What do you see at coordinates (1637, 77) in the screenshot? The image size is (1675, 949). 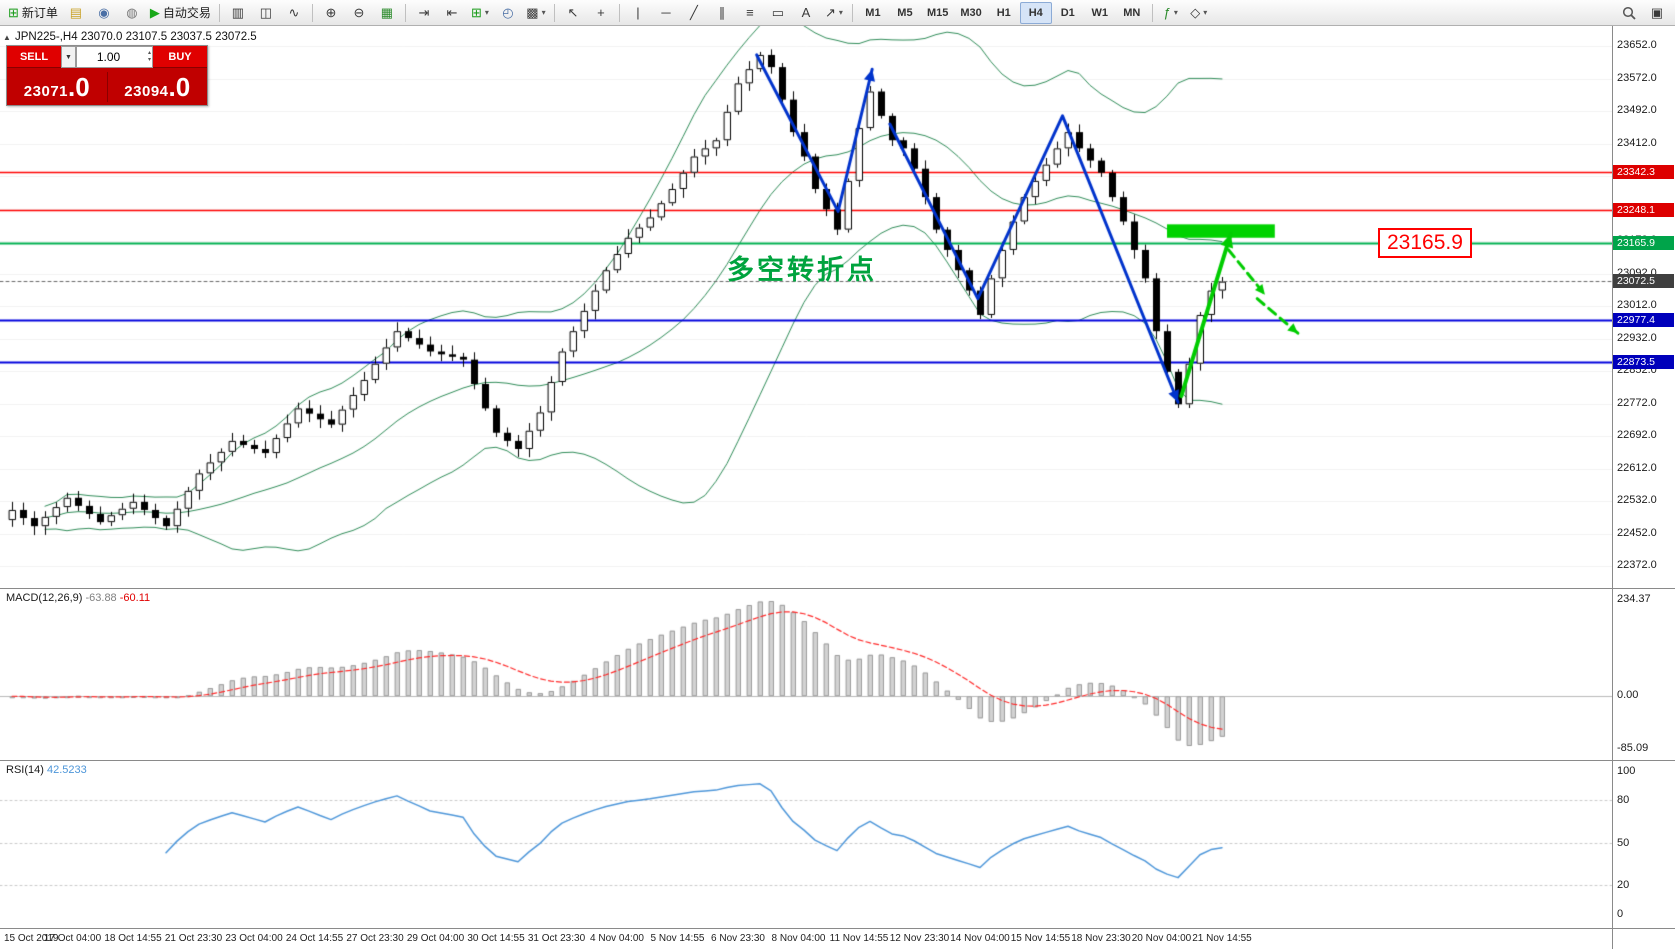 I see `price-axis-label: 23572.0` at bounding box center [1637, 77].